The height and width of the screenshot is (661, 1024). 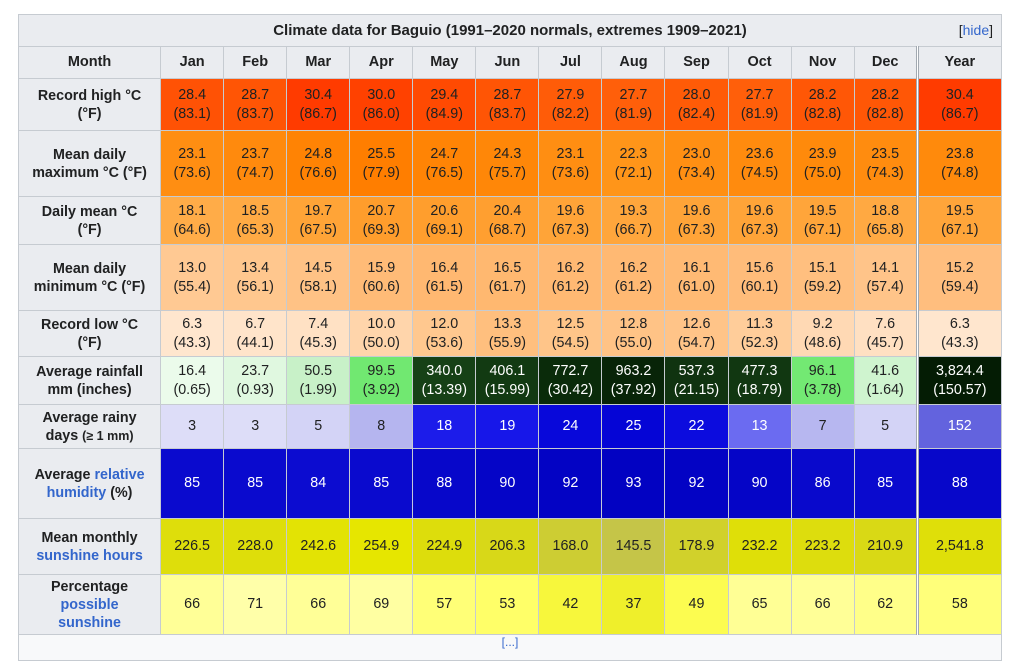 What do you see at coordinates (255, 333) in the screenshot?
I see `cell-record-low-feb: 6.7 (44.1)` at bounding box center [255, 333].